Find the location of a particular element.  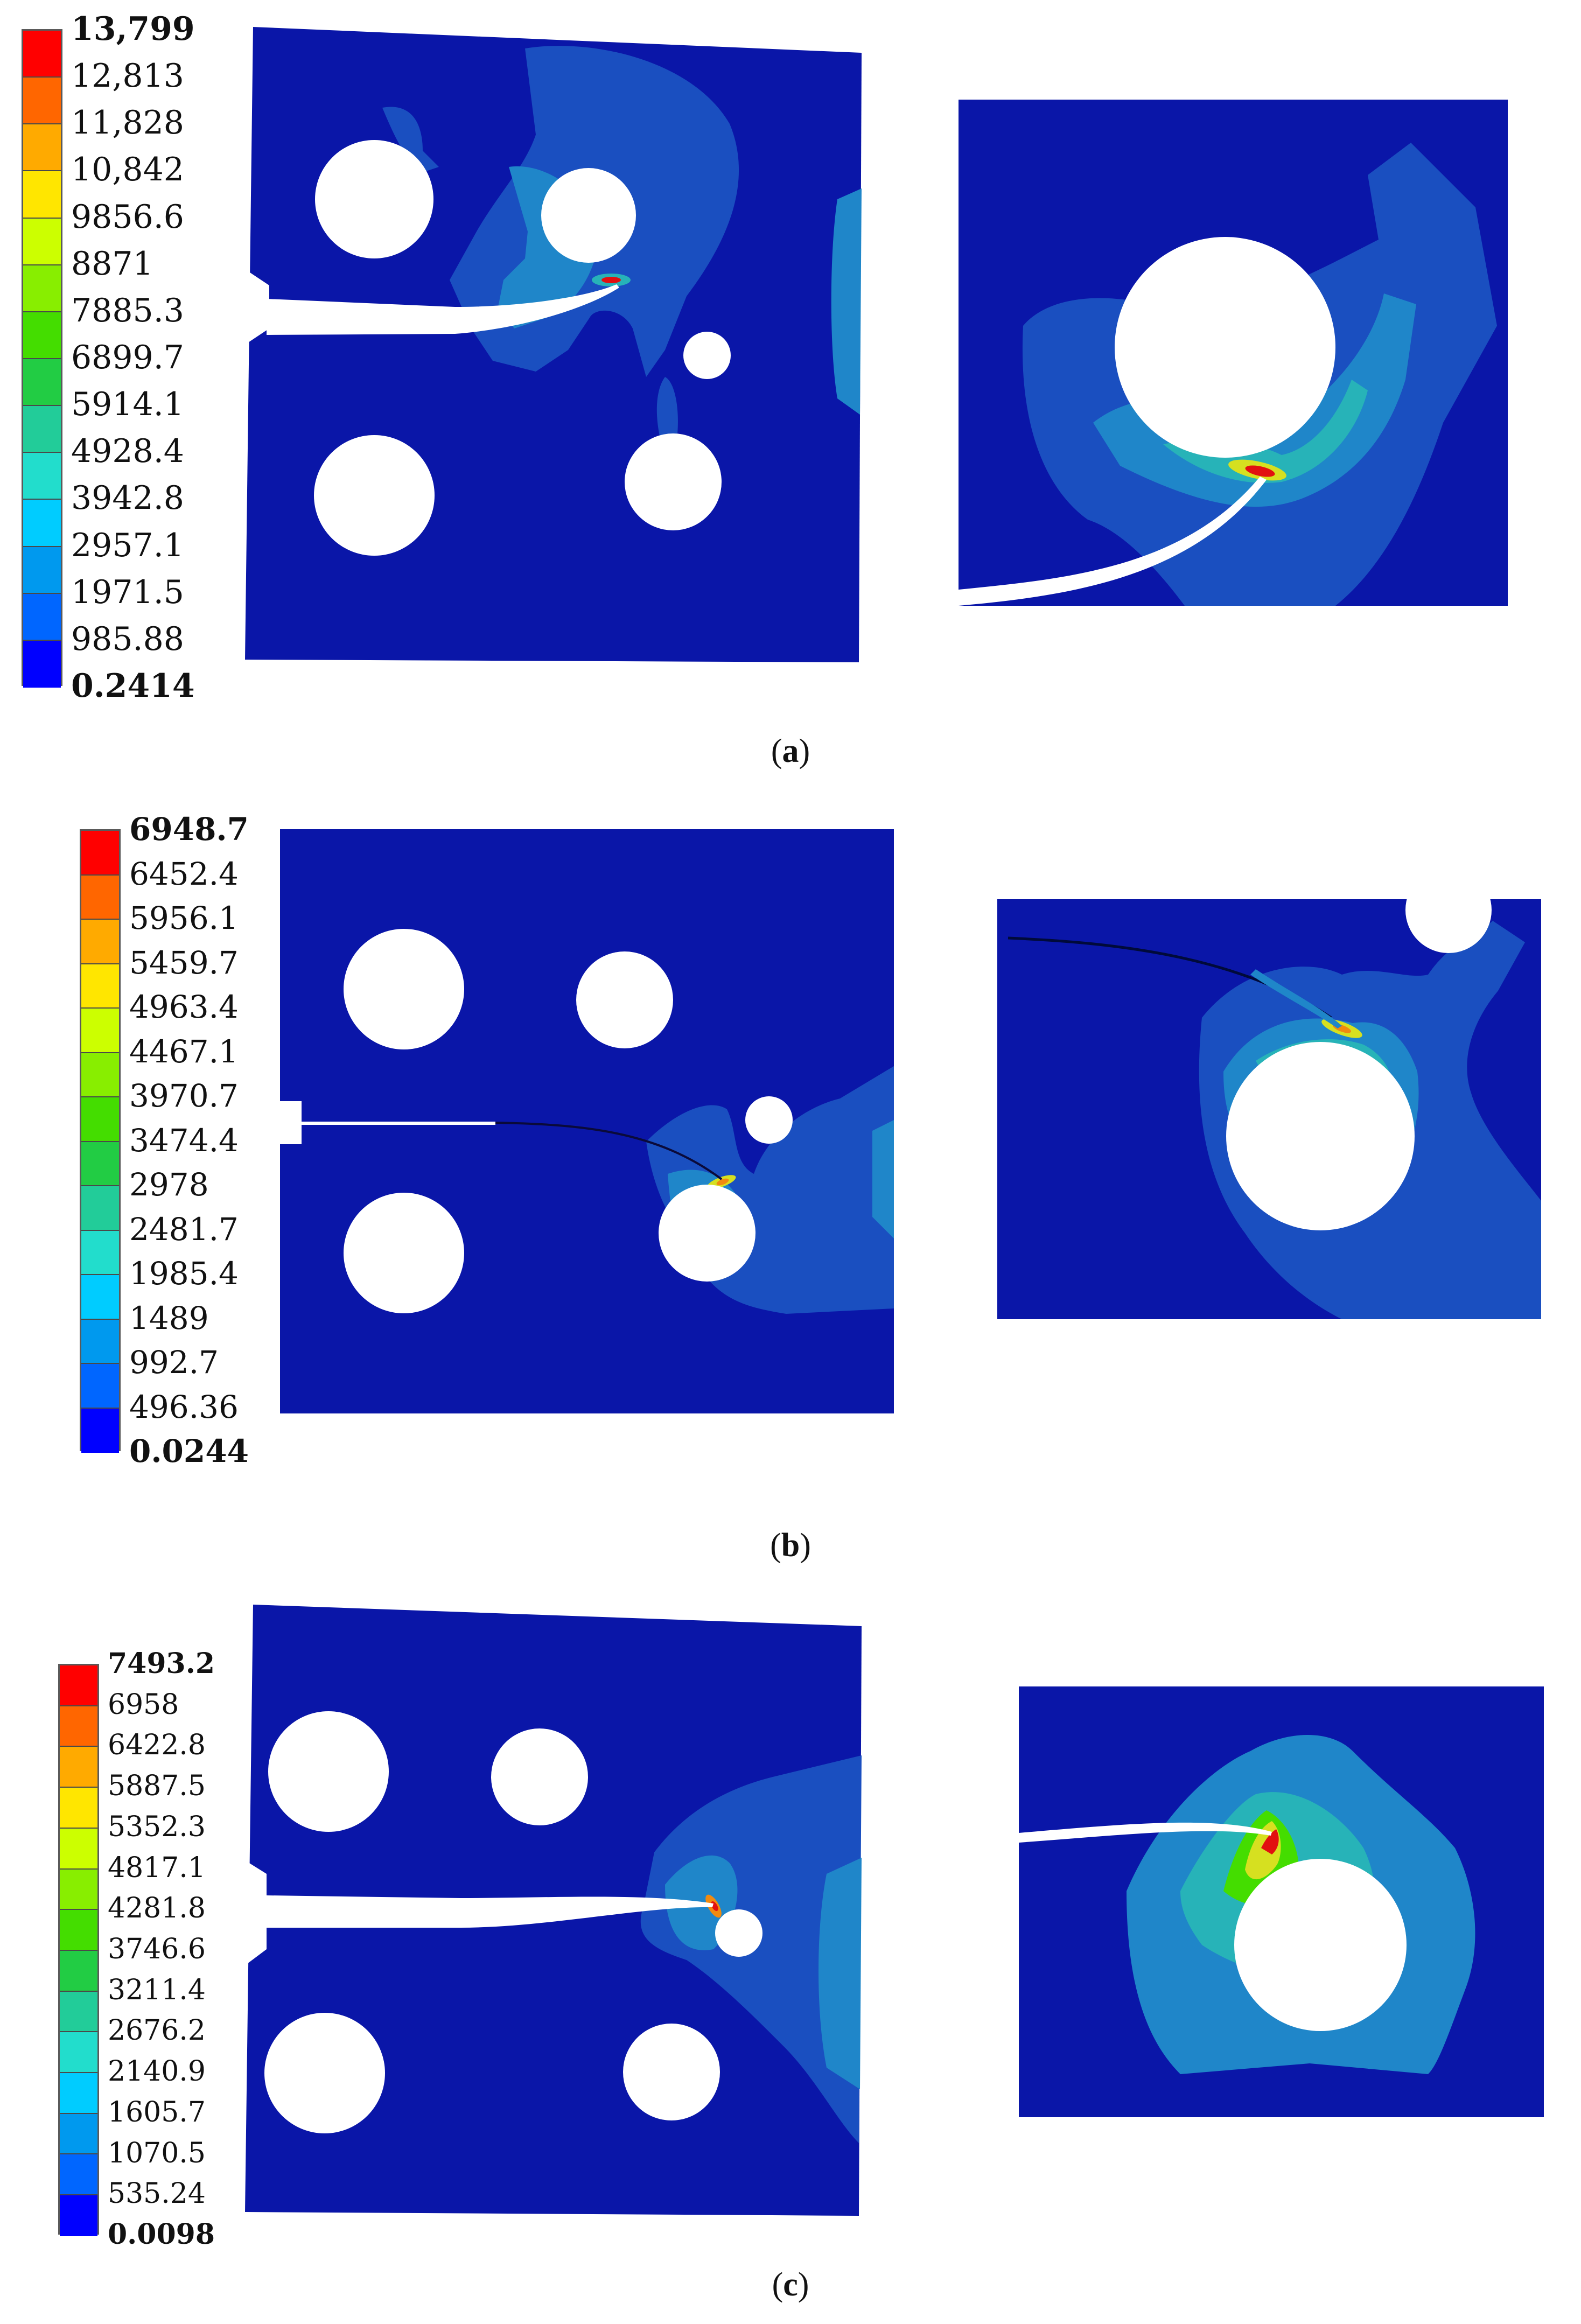

legend-tick-label: 1985.4 is located at coordinates (184, 1273).